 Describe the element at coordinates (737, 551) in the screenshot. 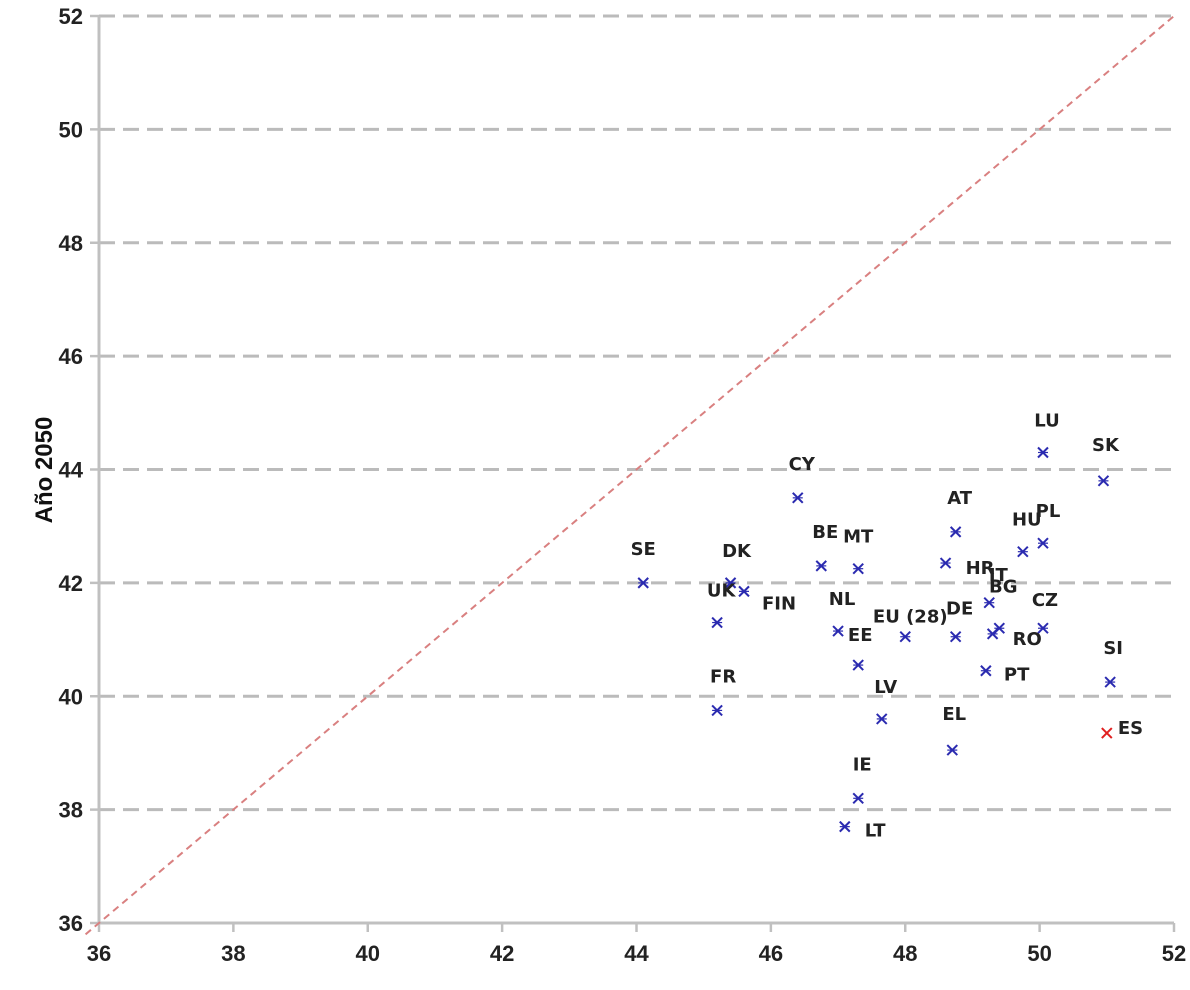

I see `label-dk: DK` at that location.